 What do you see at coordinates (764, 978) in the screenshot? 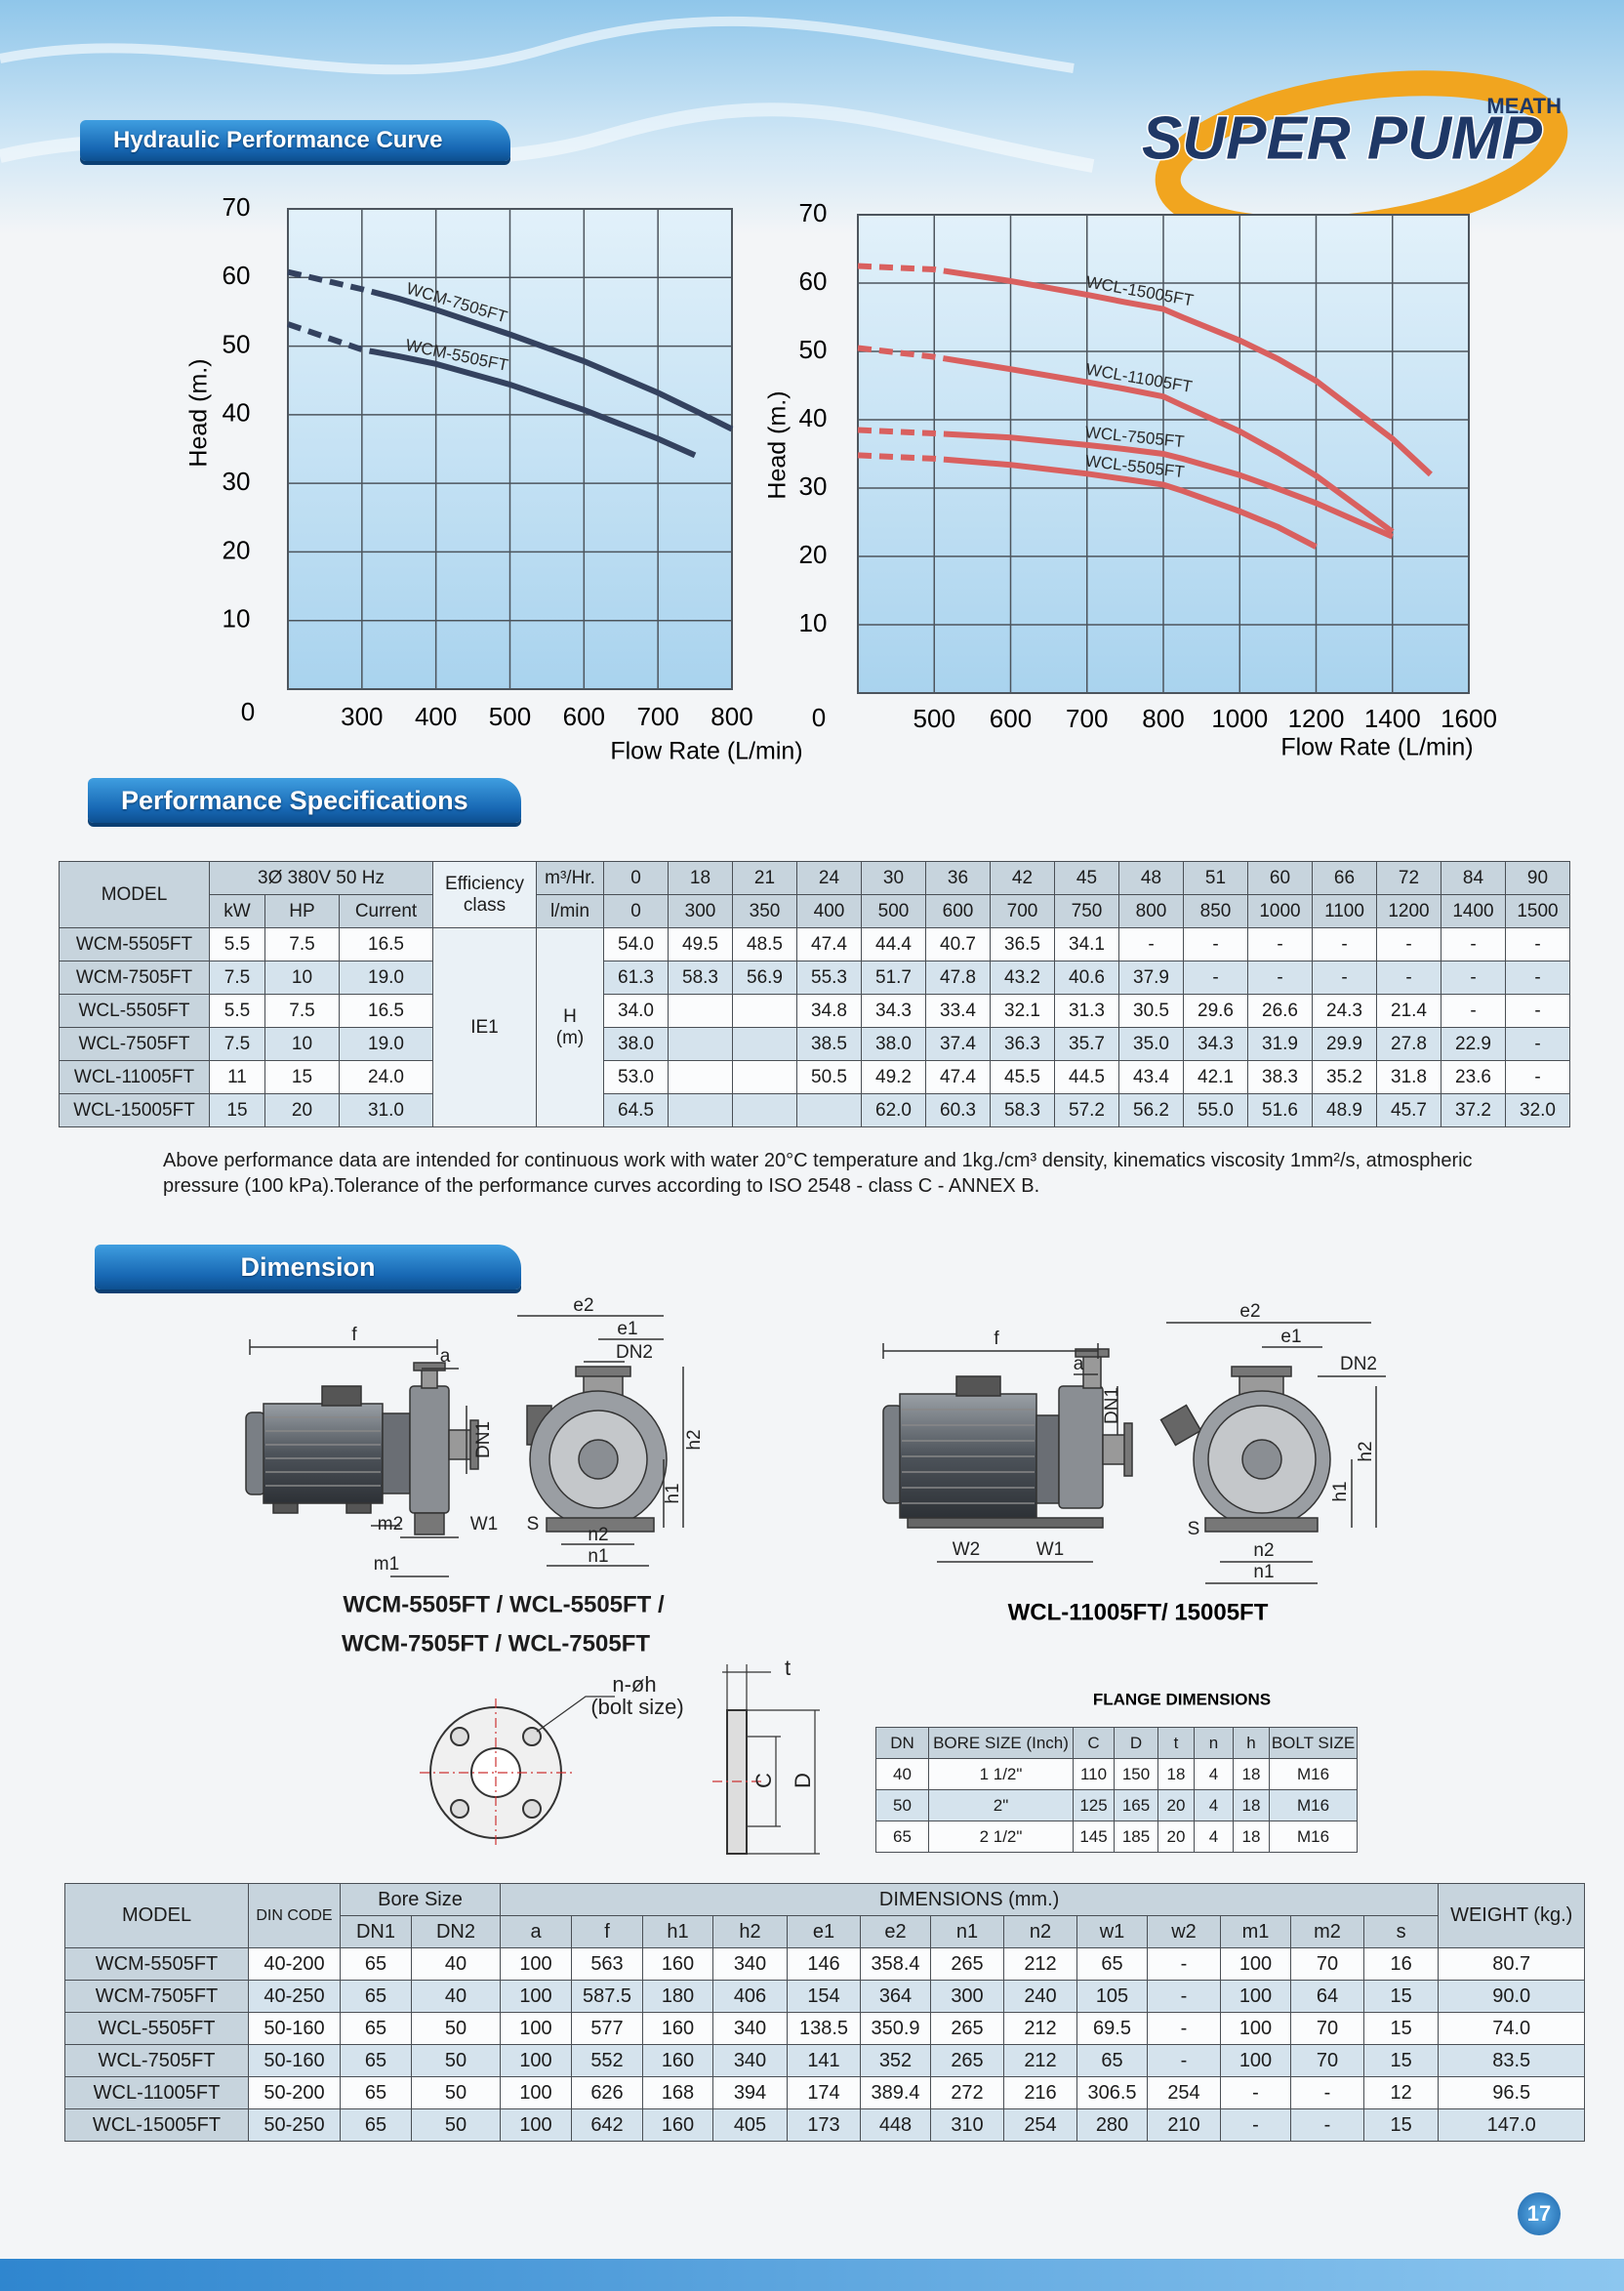
I see `cell: 56.9` at bounding box center [764, 978].